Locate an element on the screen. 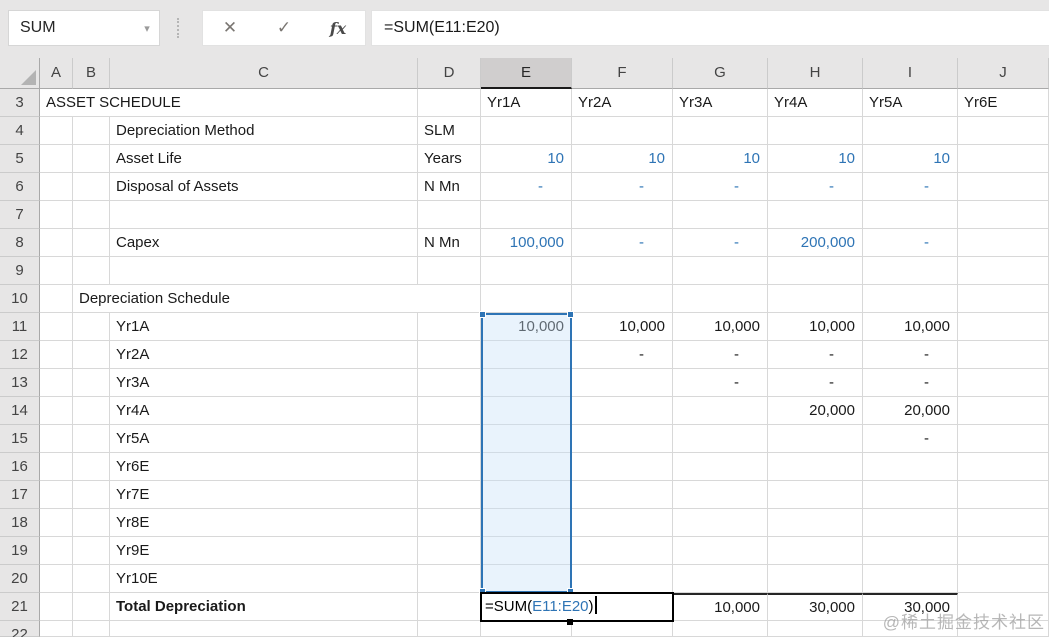 This screenshot has height=637, width=1049. cell-H17 is located at coordinates (815, 495).